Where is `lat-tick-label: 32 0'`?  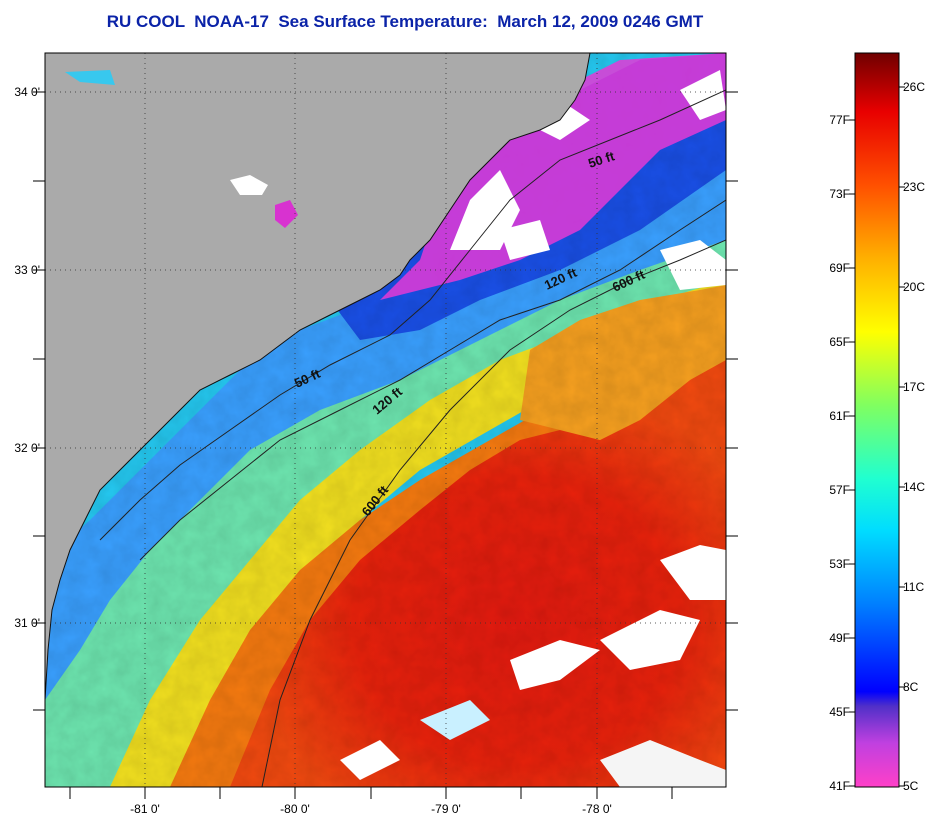
lat-tick-label: 32 0' is located at coordinates (27, 448).